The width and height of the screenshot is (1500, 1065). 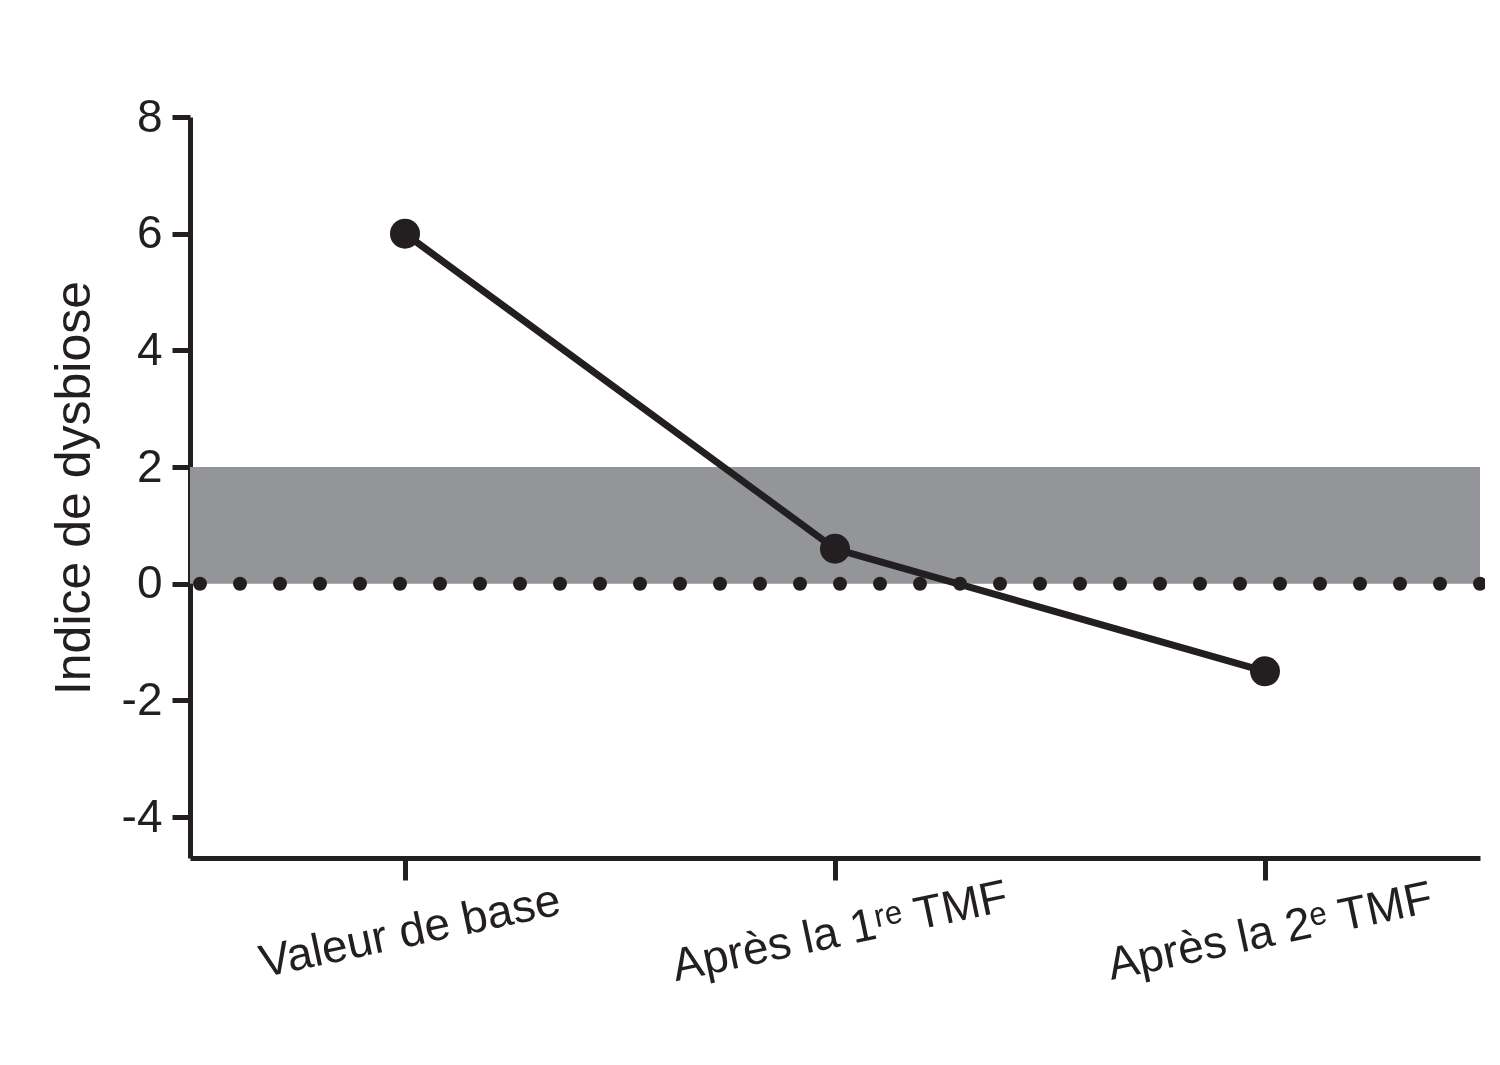 What do you see at coordinates (149, 465) in the screenshot?
I see `y-tick-label: 2` at bounding box center [149, 465].